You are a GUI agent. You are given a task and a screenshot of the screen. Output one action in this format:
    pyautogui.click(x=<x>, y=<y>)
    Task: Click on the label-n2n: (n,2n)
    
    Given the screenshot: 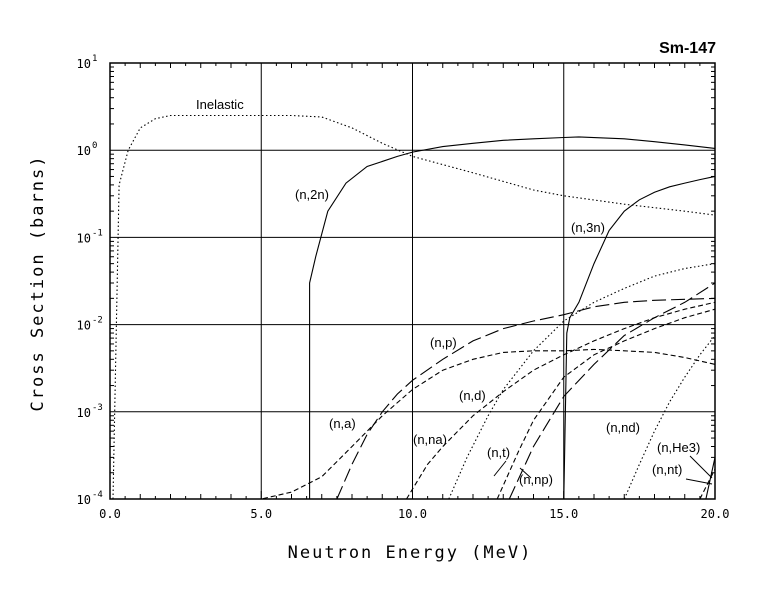 What is the action you would take?
    pyautogui.click(x=312, y=194)
    